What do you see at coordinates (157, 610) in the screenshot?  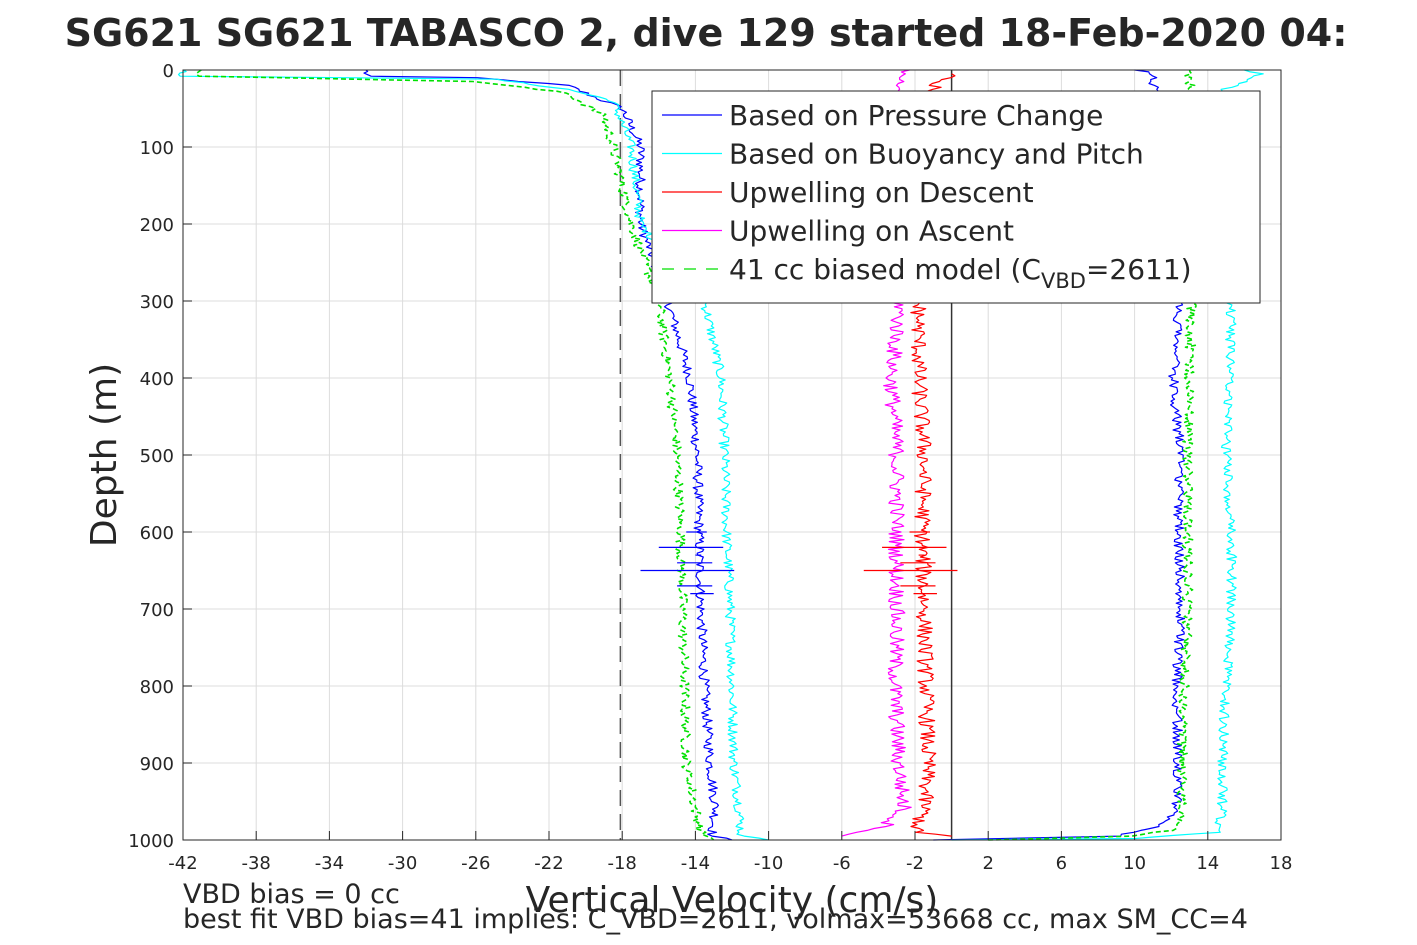 I see `y-tick-label: 700` at bounding box center [157, 610].